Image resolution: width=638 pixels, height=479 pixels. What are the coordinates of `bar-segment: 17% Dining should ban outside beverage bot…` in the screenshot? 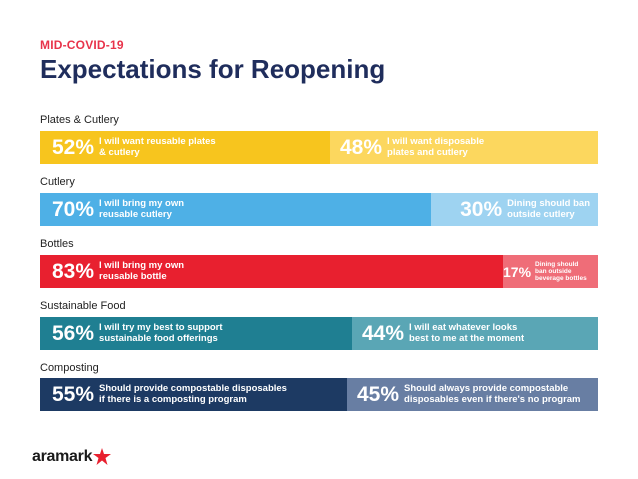 It's located at (550, 271).